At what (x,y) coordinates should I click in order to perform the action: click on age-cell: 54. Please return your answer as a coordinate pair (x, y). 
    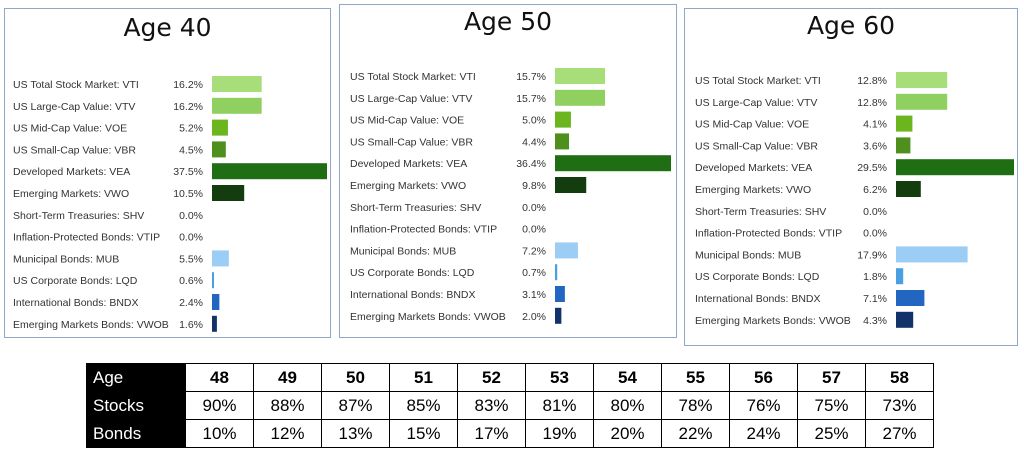
    Looking at the image, I should click on (627, 377).